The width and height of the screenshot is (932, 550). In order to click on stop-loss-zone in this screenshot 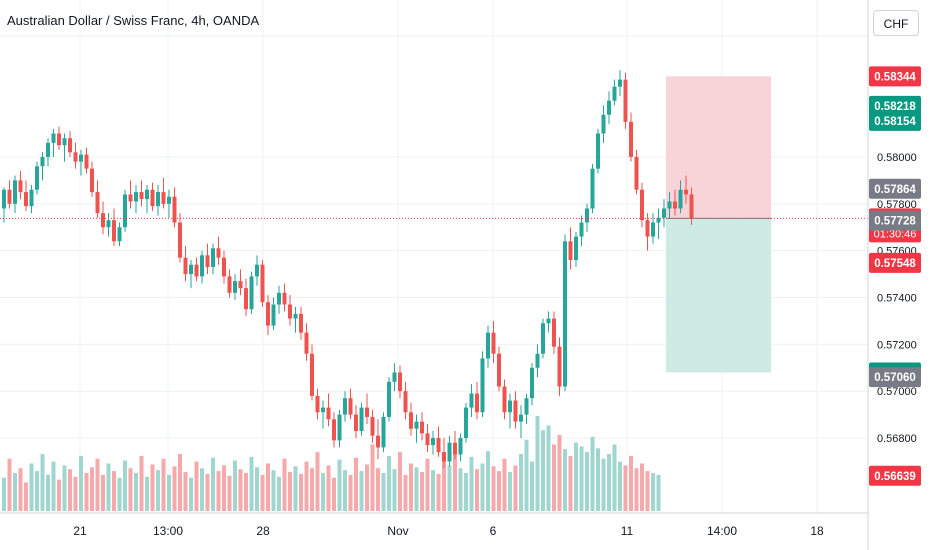, I will do `click(718, 147)`.